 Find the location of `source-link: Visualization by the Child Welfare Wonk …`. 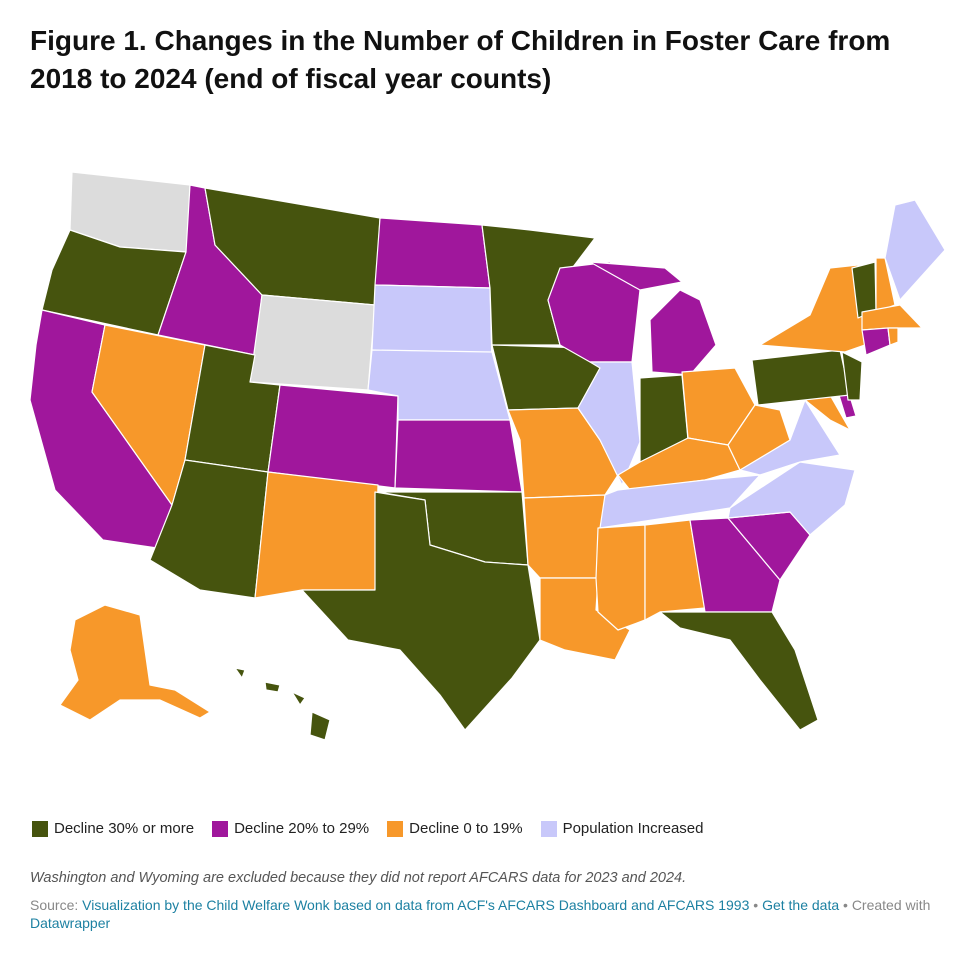

source-link: Visualization by the Child Welfare Wonk … is located at coordinates (416, 905).